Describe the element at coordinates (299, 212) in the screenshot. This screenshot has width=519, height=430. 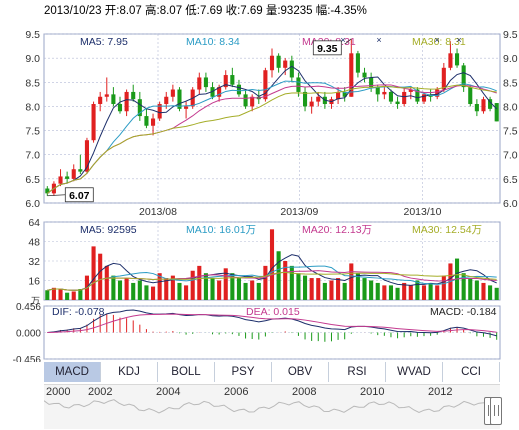
I see `date-axis-label: 2013/09` at that location.